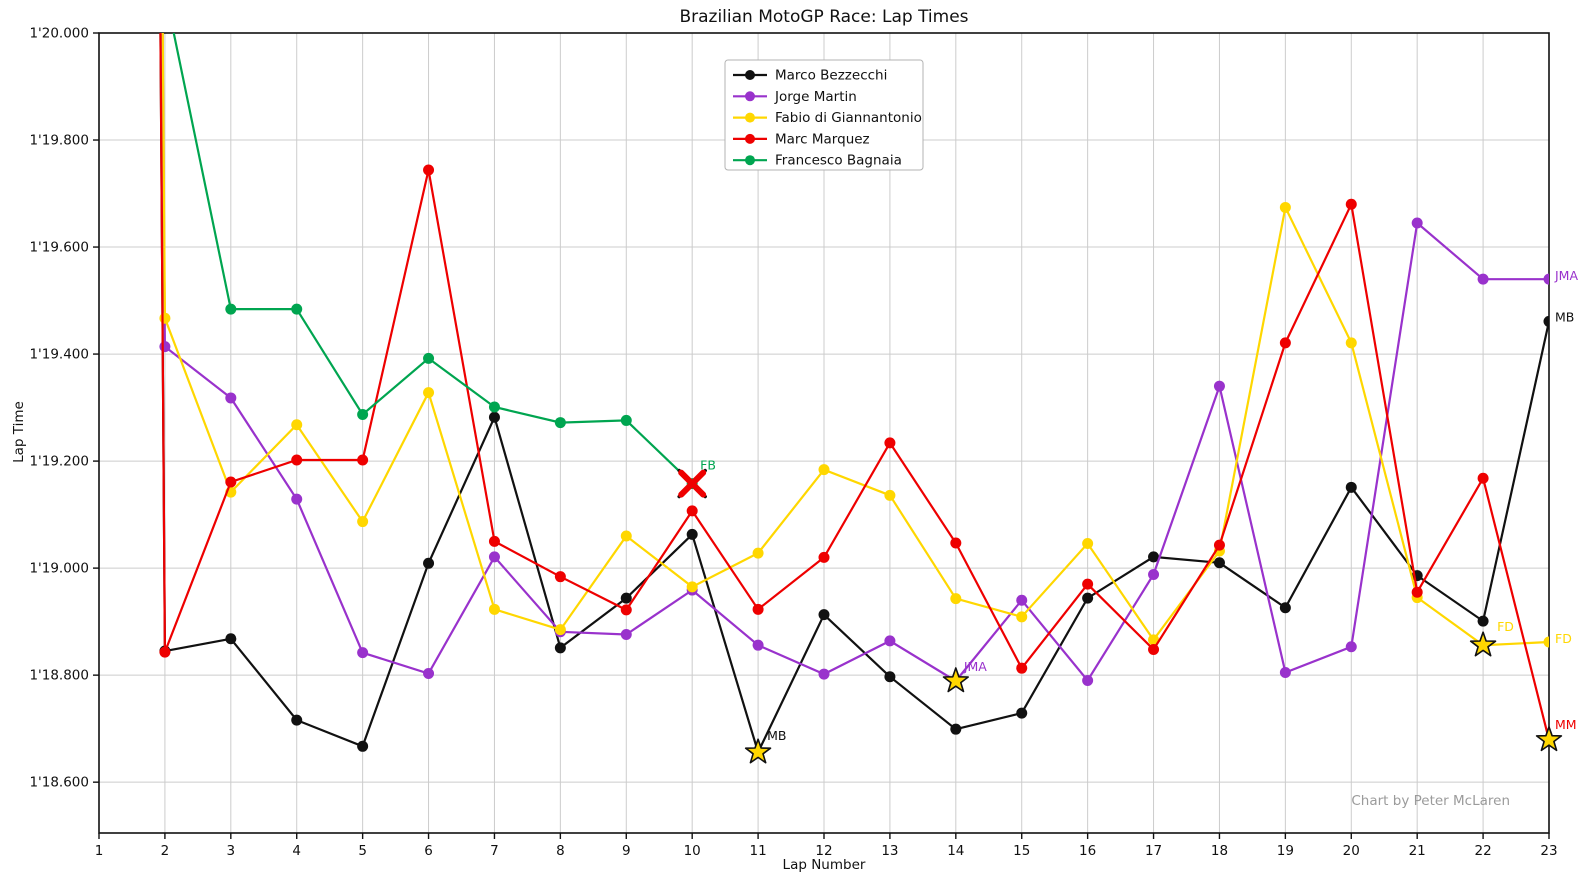 The image size is (1590, 893). I want to click on x-tick-label: 22, so click(1482, 851).